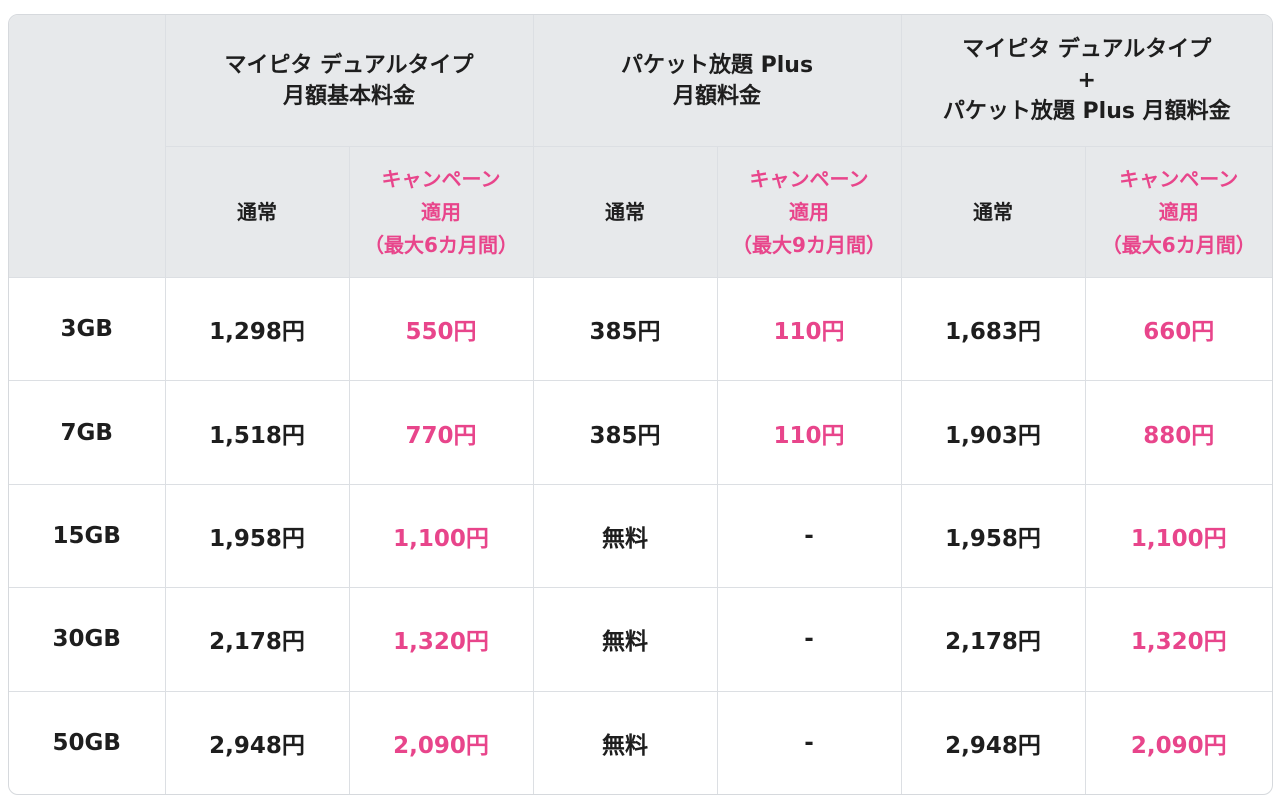 This screenshot has width=1280, height=808. What do you see at coordinates (993, 432) in the screenshot?
I see `price-cell: 1,903円` at bounding box center [993, 432].